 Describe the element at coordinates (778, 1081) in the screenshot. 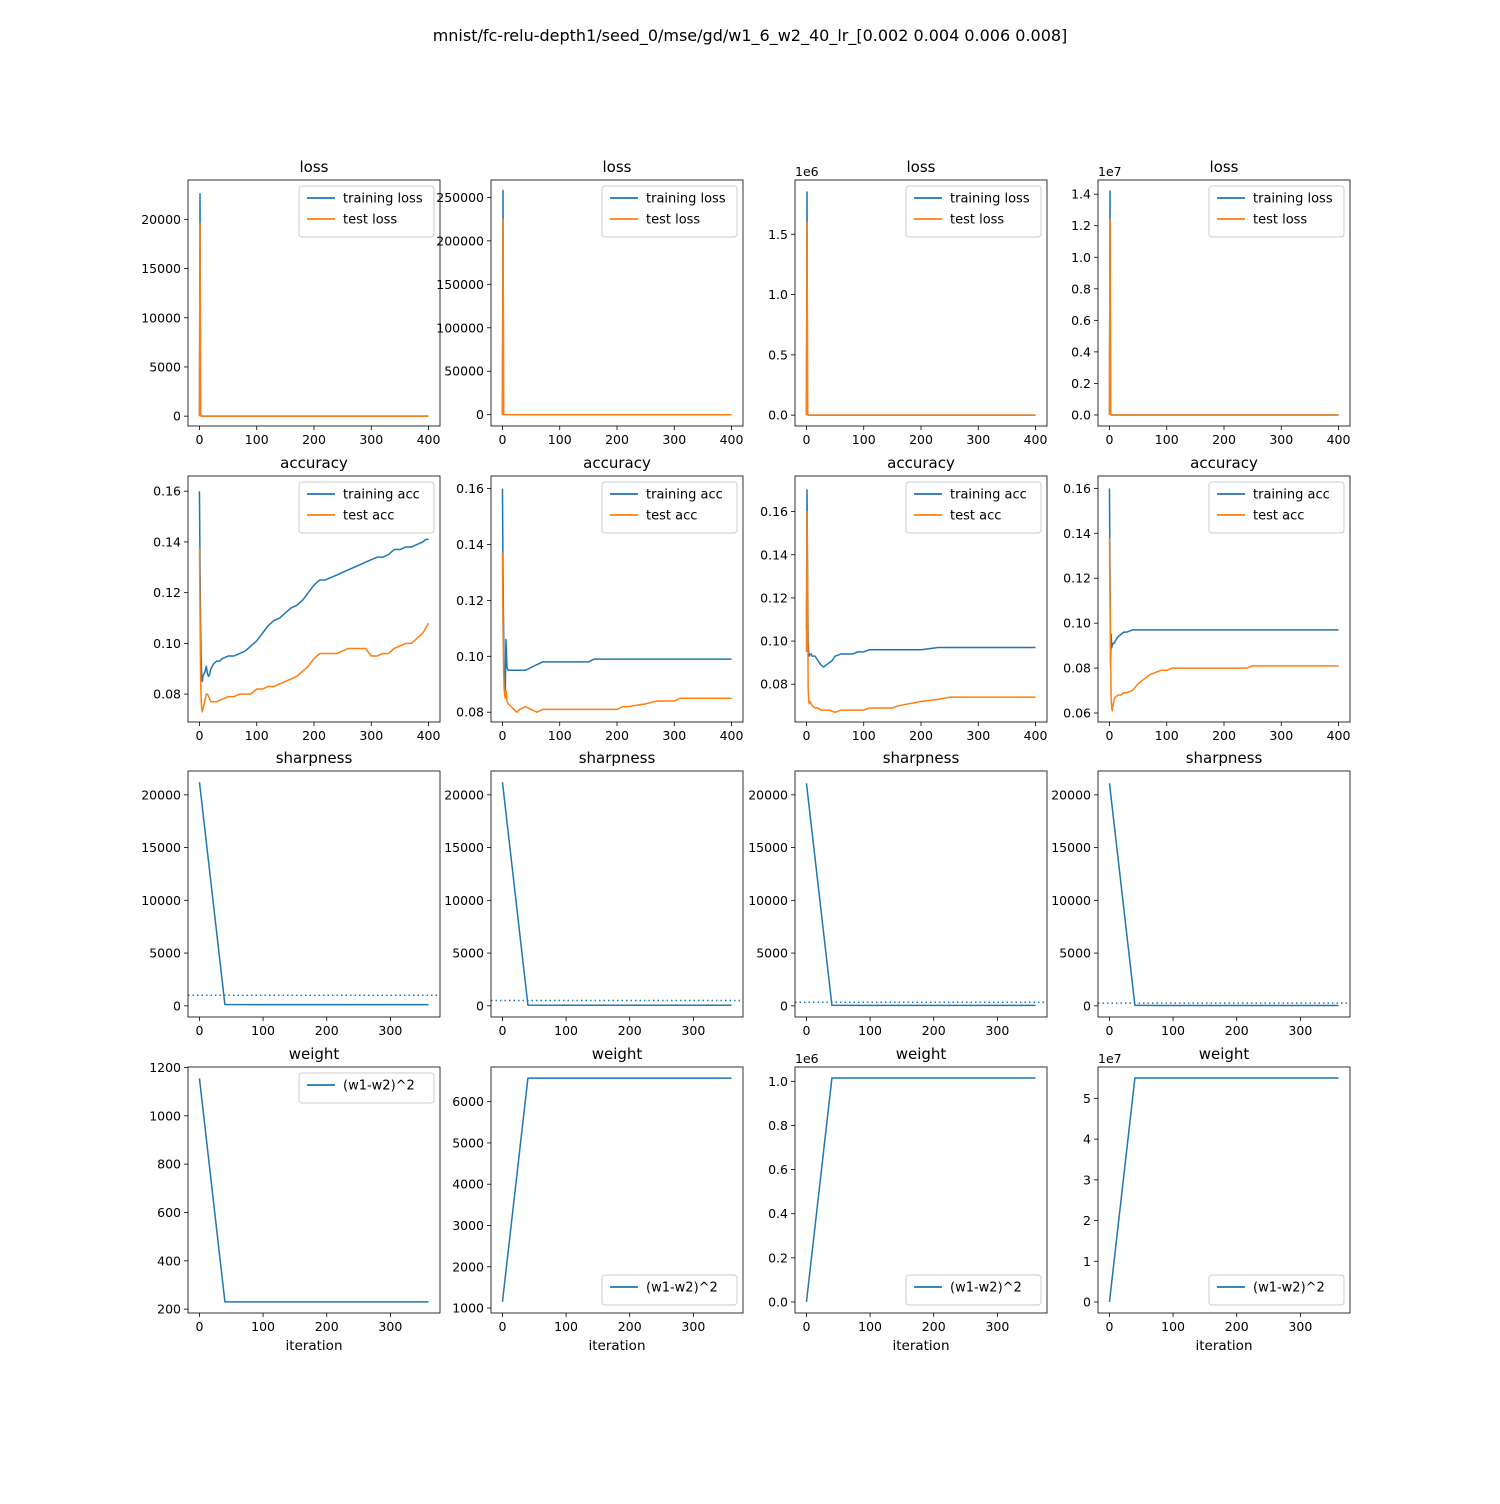

I see `y-tick-label: 1.0` at that location.